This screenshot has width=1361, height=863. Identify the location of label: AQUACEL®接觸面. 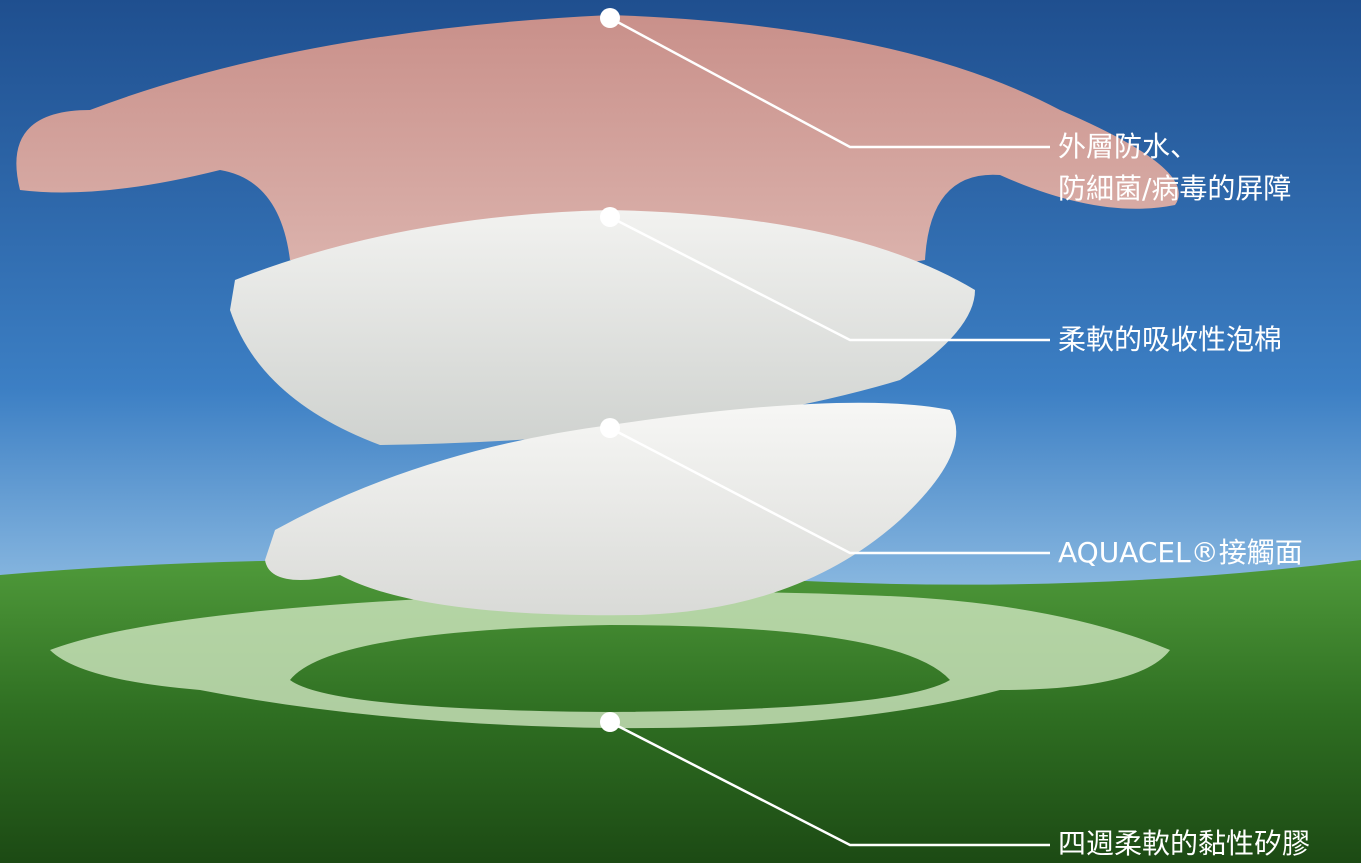
(1180, 552).